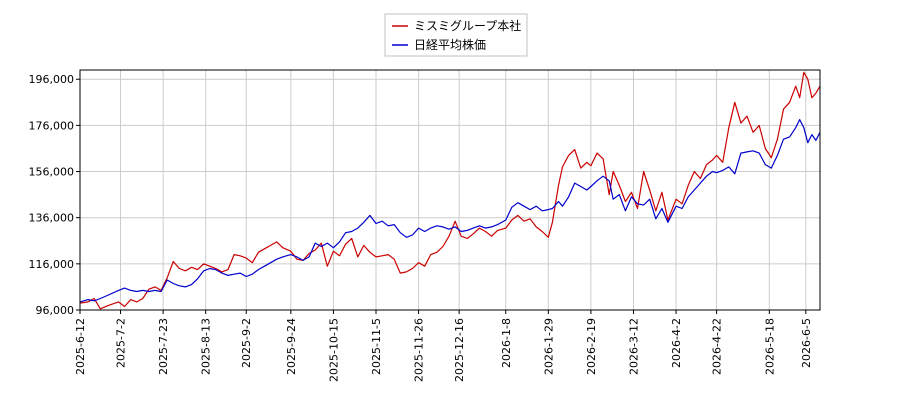  Describe the element at coordinates (291, 346) in the screenshot. I see `x-tick-label: 2025-9-24` at that location.